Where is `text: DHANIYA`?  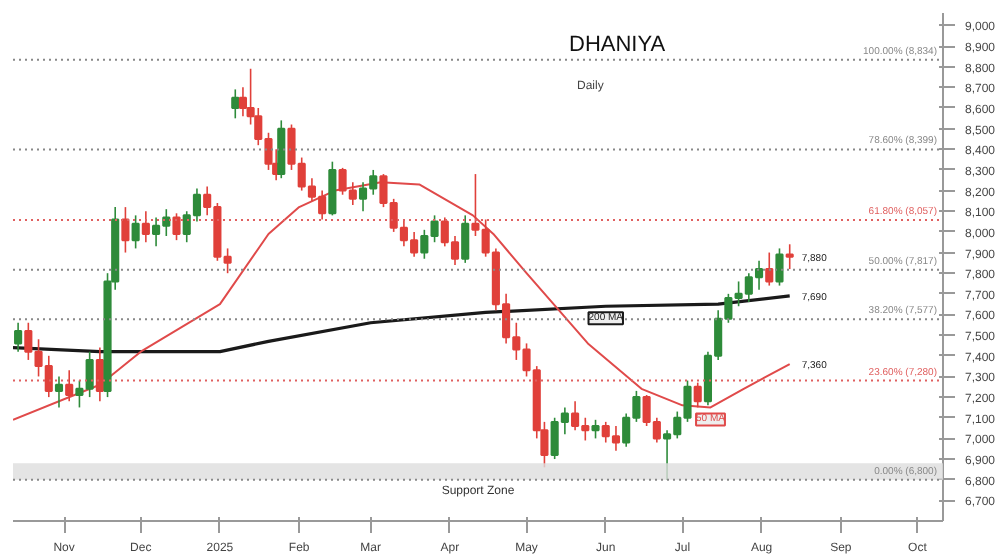 text: DHANIYA is located at coordinates (618, 45).